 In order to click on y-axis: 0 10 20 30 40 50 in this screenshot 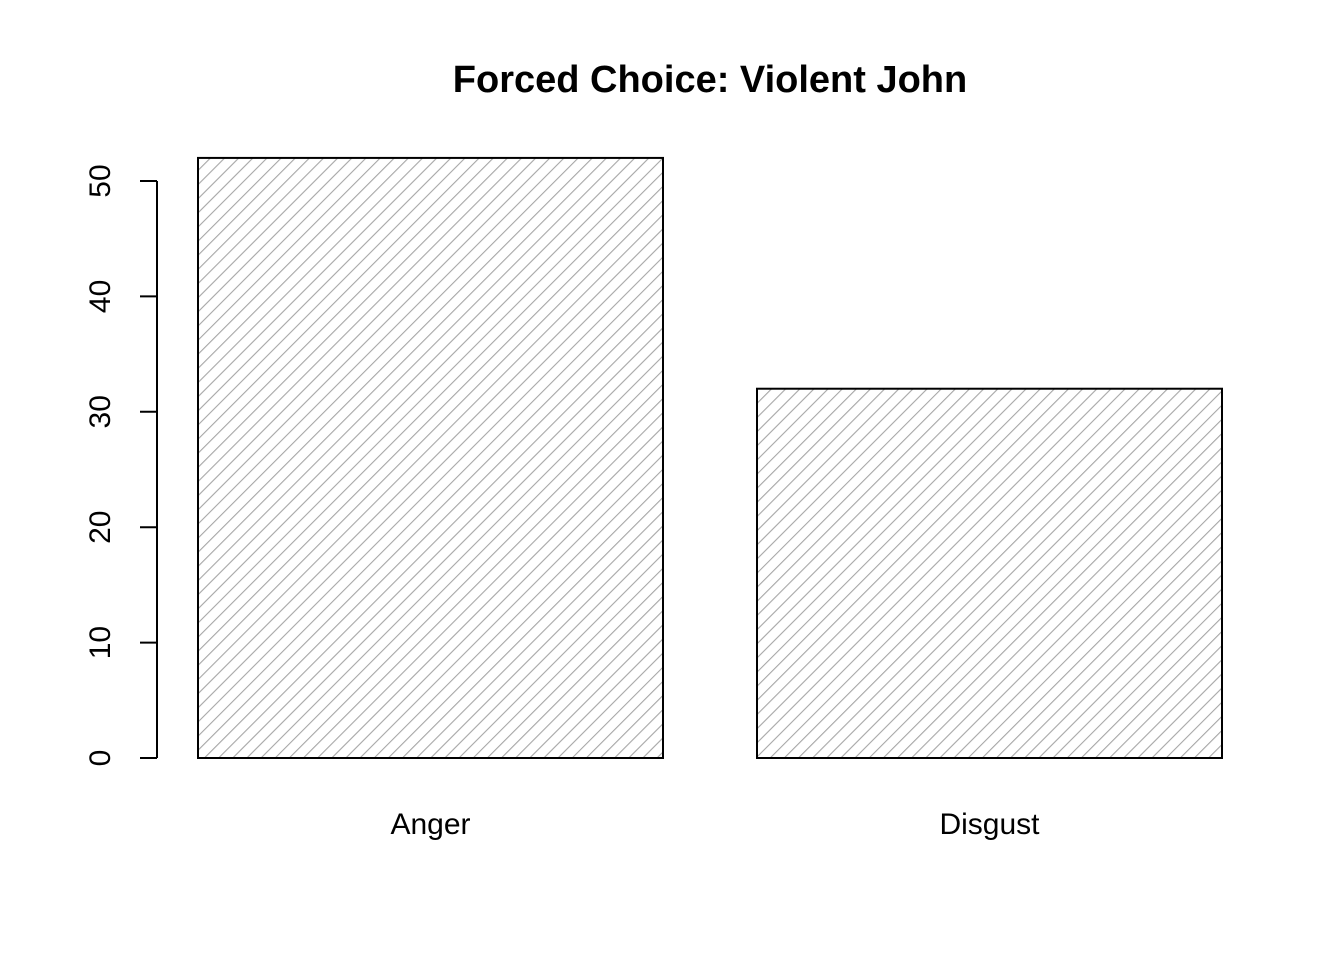, I will do `click(121, 465)`.